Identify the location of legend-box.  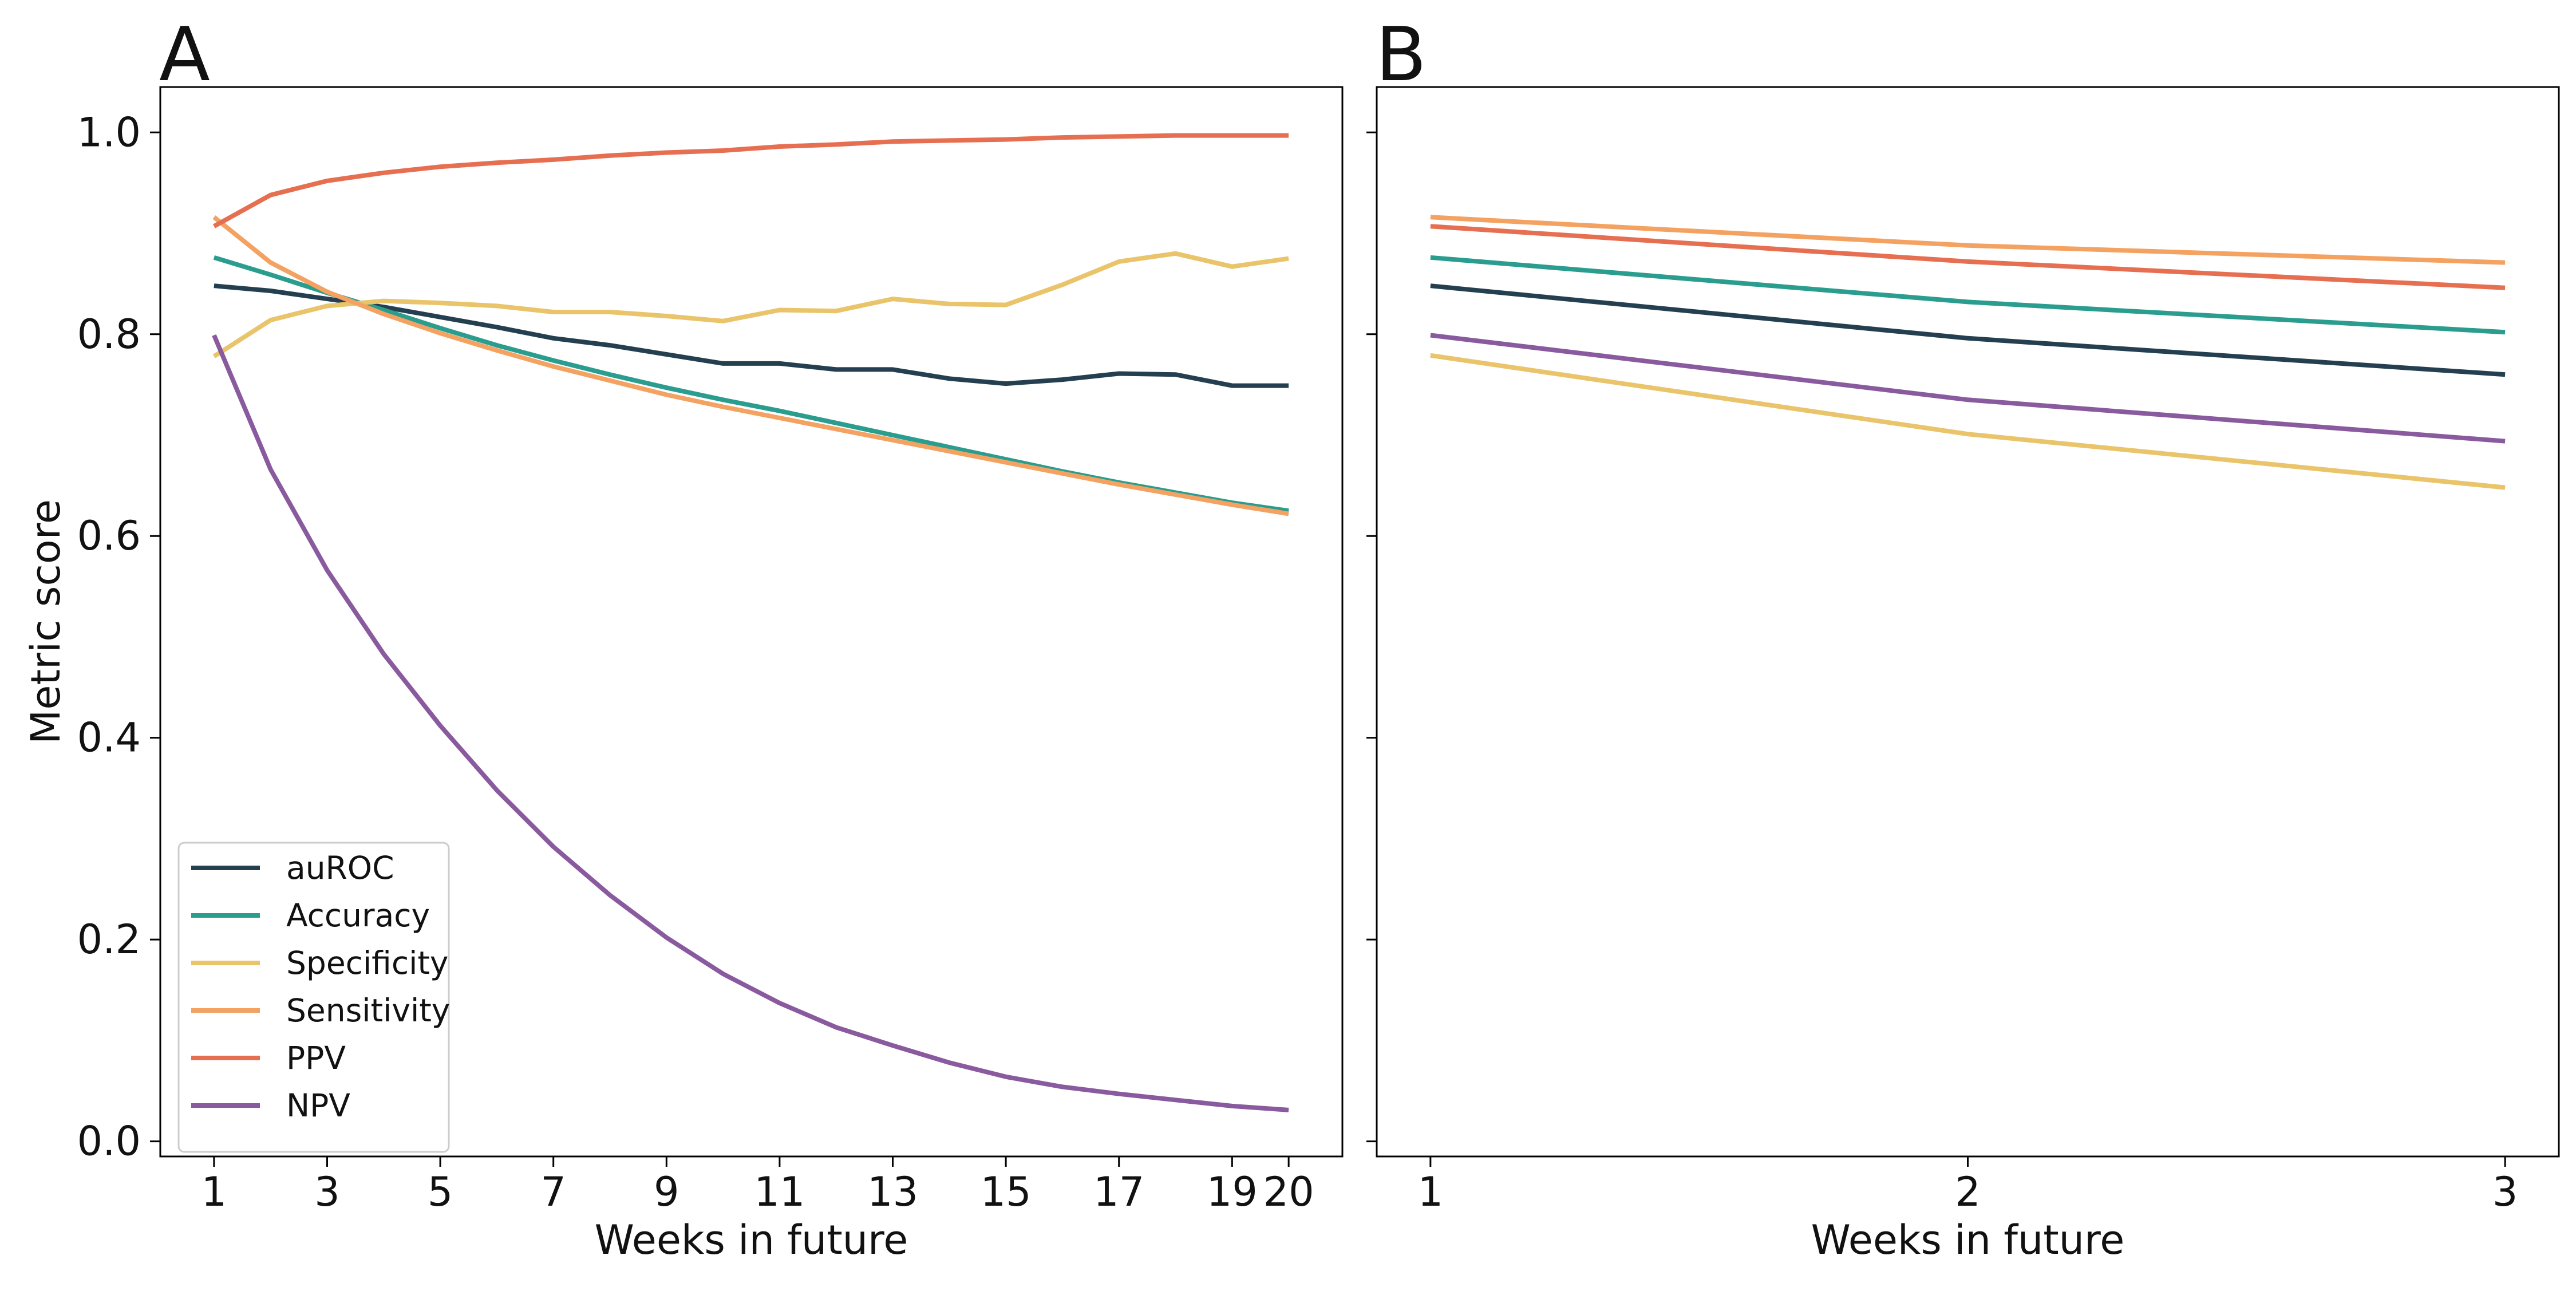
(313, 997).